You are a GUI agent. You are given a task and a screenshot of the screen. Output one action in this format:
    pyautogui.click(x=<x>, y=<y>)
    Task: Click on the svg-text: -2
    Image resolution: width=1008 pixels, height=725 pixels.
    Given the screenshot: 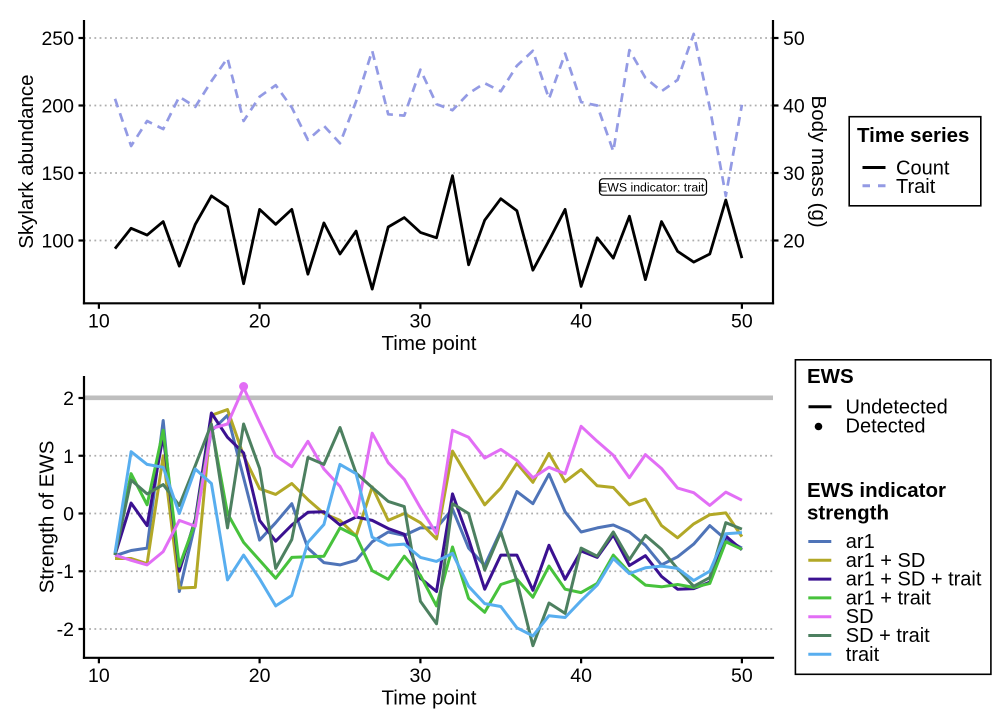 What is the action you would take?
    pyautogui.click(x=65, y=630)
    